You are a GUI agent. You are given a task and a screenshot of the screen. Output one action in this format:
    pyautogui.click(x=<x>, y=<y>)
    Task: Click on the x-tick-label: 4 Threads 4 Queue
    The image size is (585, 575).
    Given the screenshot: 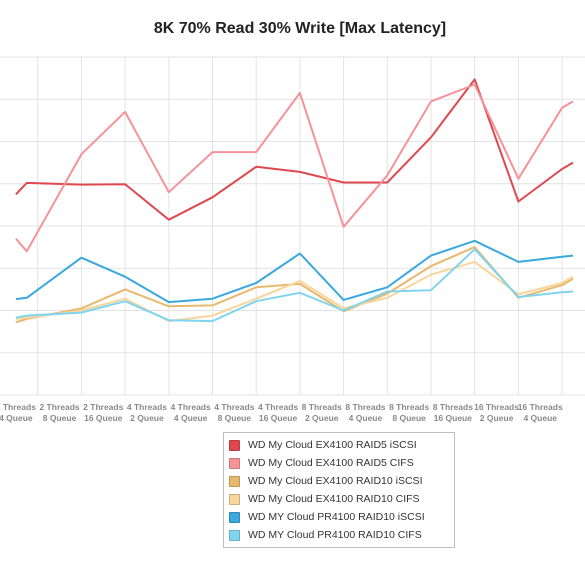 What is the action you would take?
    pyautogui.click(x=191, y=412)
    